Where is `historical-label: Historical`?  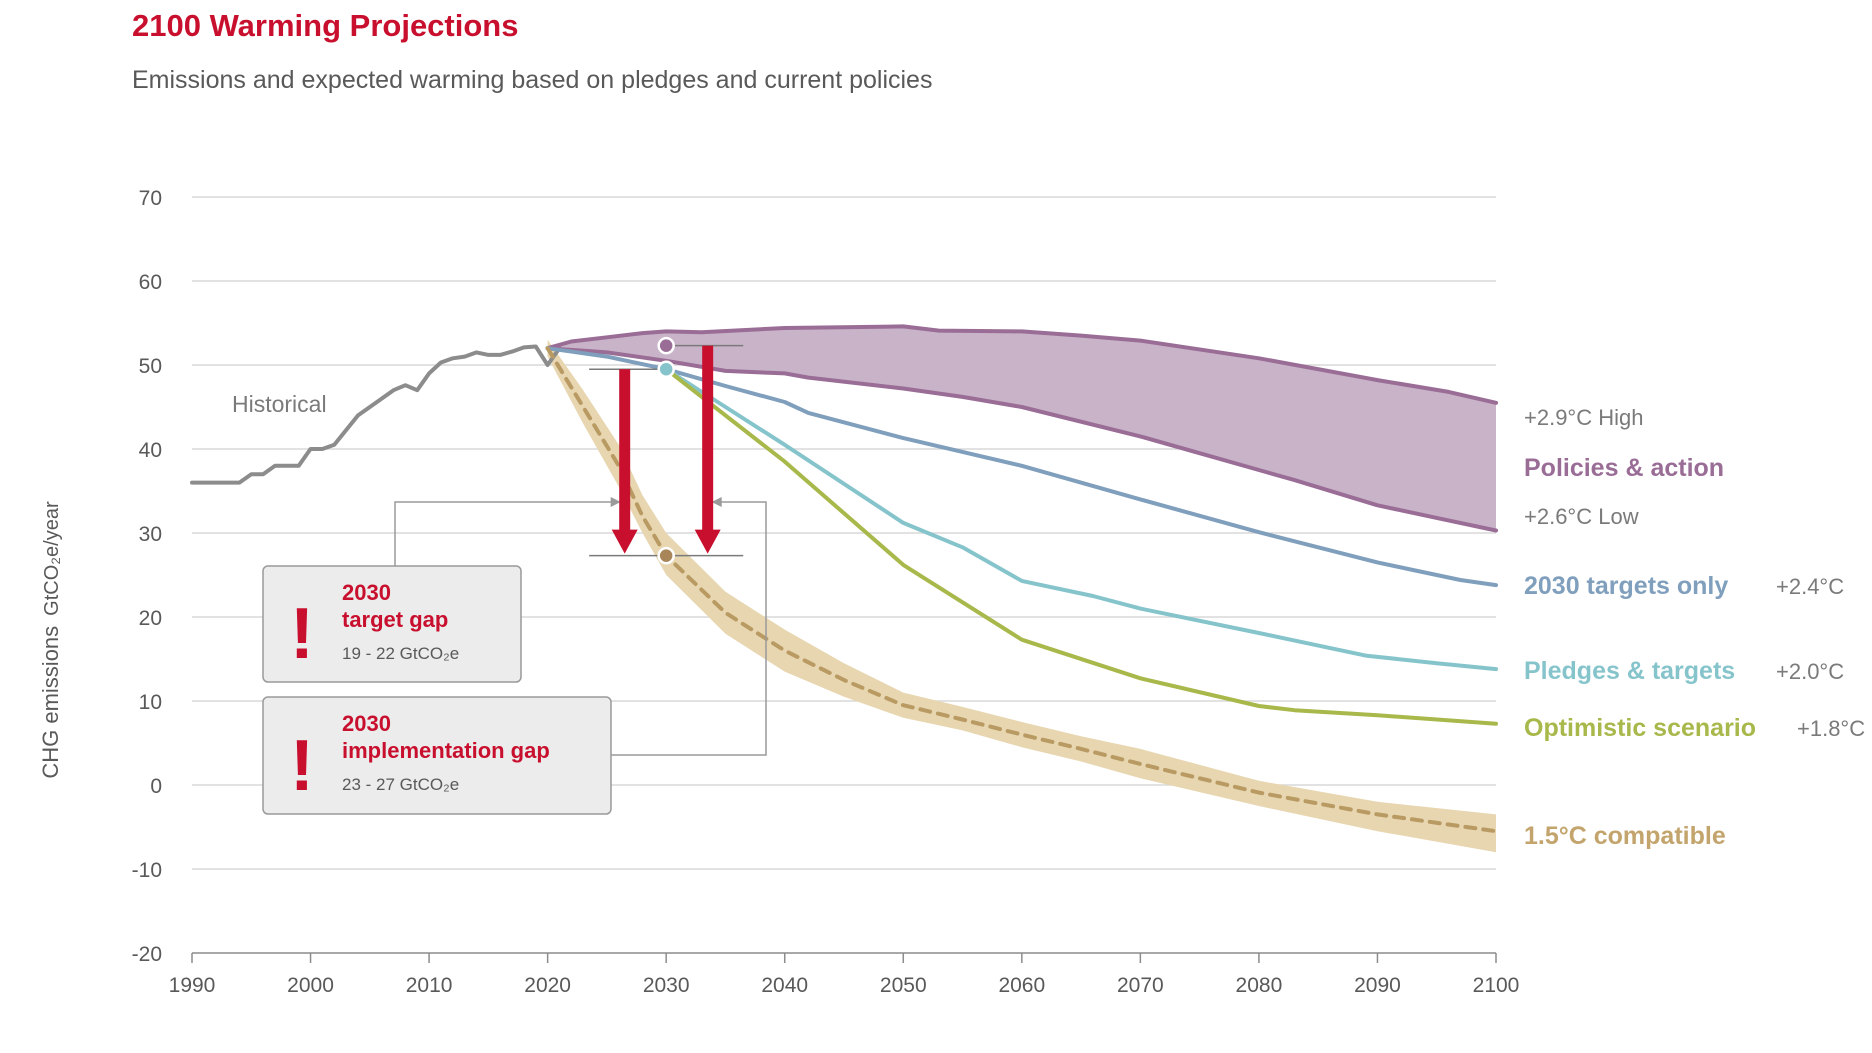
historical-label: Historical is located at coordinates (279, 404).